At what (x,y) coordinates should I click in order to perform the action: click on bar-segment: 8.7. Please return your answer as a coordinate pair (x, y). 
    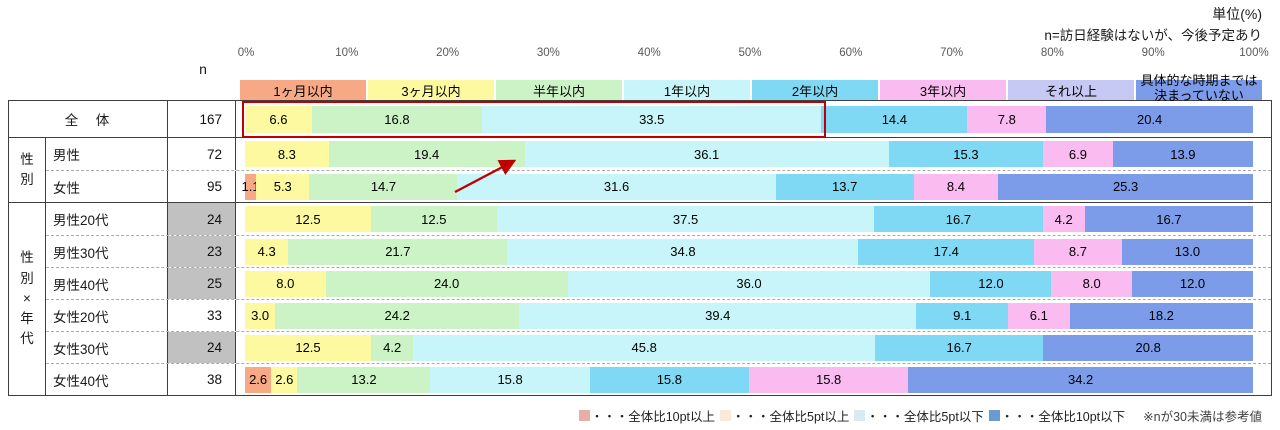
    Looking at the image, I should click on (1078, 251).